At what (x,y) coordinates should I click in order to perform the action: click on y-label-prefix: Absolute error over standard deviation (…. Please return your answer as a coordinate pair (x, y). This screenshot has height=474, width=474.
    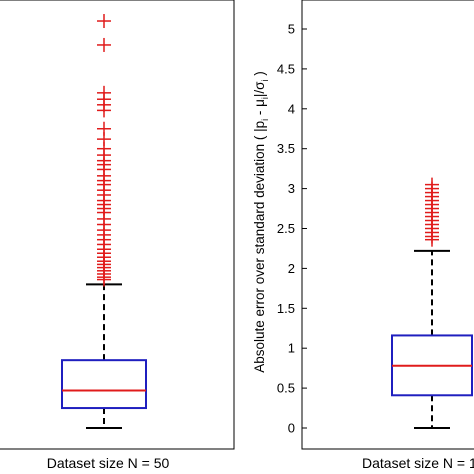
    Looking at the image, I should click on (259, 247).